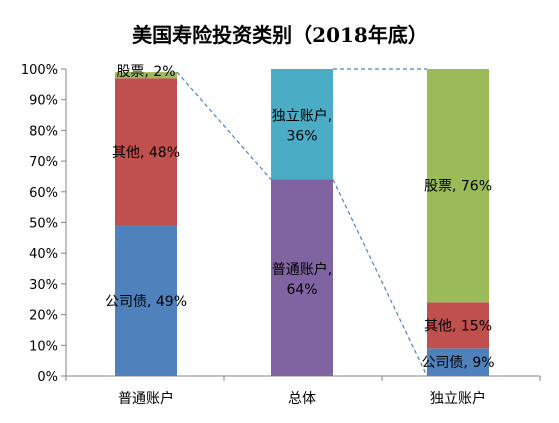 The height and width of the screenshot is (423, 559). I want to click on y-axis: 0% 10% 20% 30% 40% 50% 60% 70% 80% 90% 100%, so click(44, 224).